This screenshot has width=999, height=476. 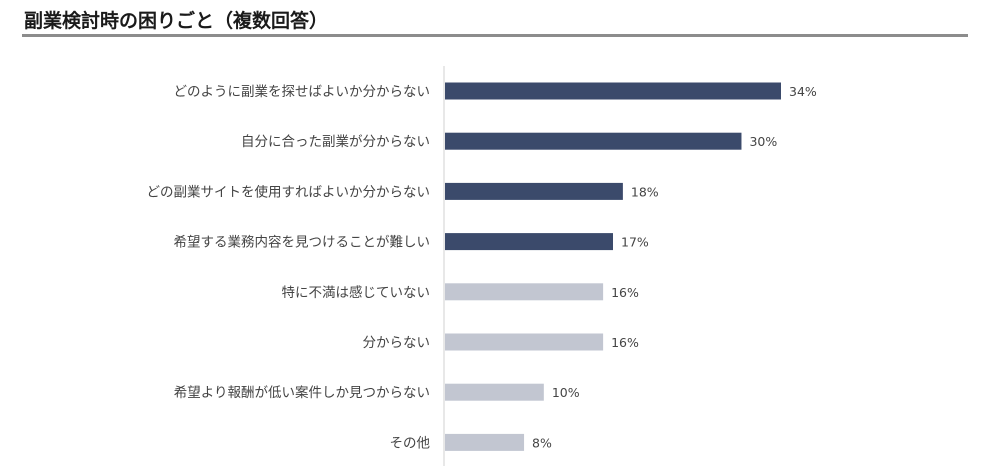 I want to click on value-label: 18%, so click(x=645, y=191).